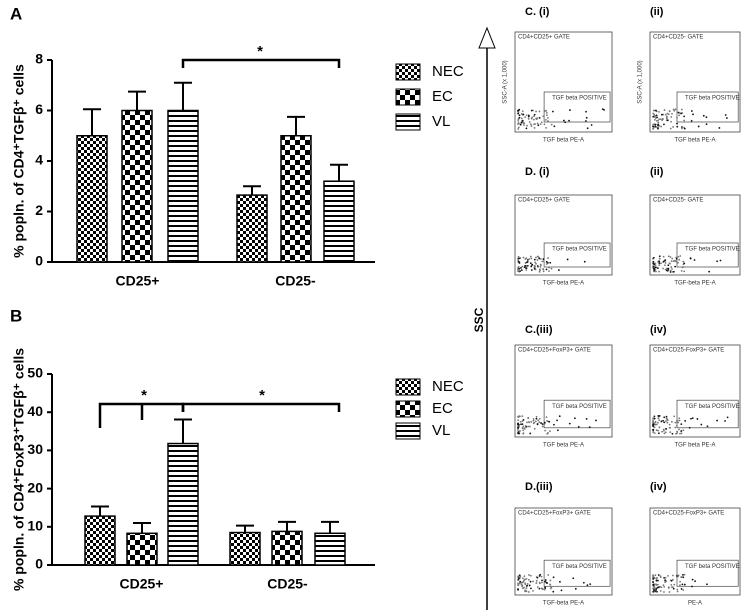 The height and width of the screenshot is (615, 741). Describe the element at coordinates (39, 160) in the screenshot. I see `y-tick-label: 4` at that location.